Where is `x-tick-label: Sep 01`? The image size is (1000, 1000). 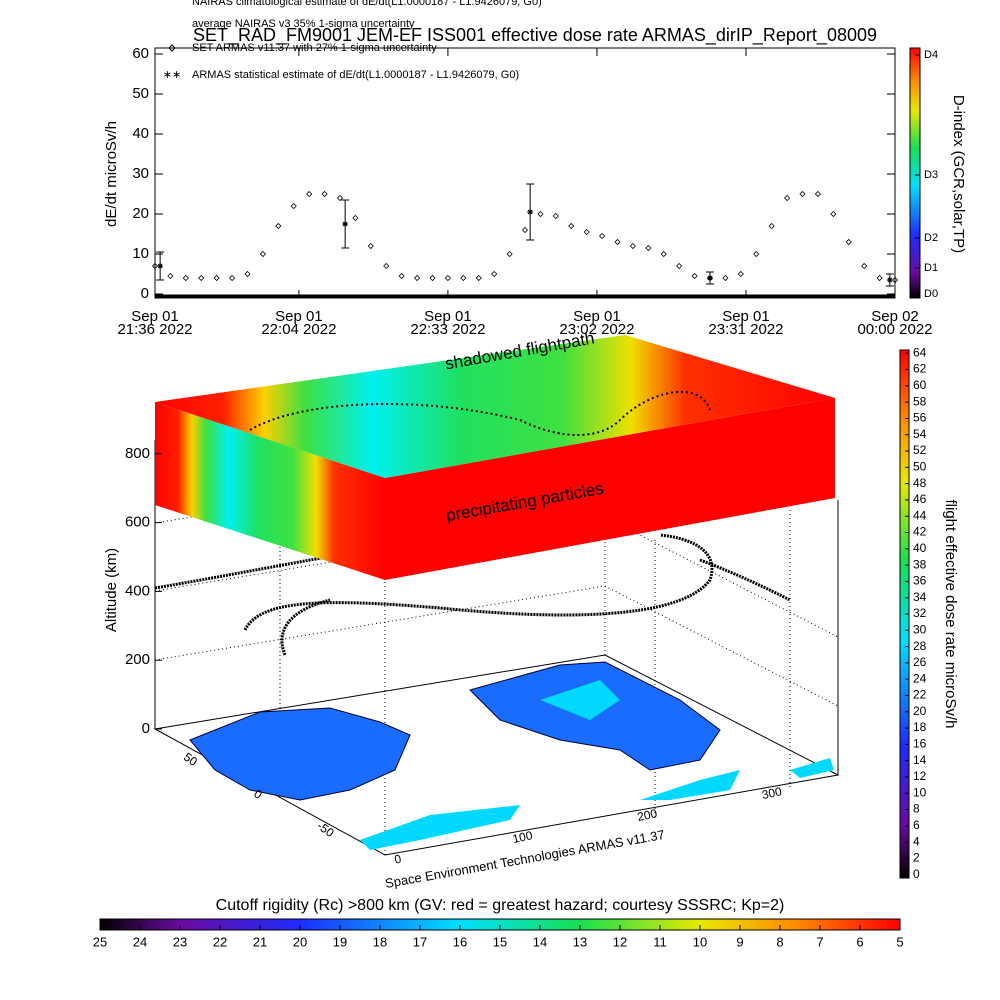
x-tick-label: Sep 01 is located at coordinates (746, 316).